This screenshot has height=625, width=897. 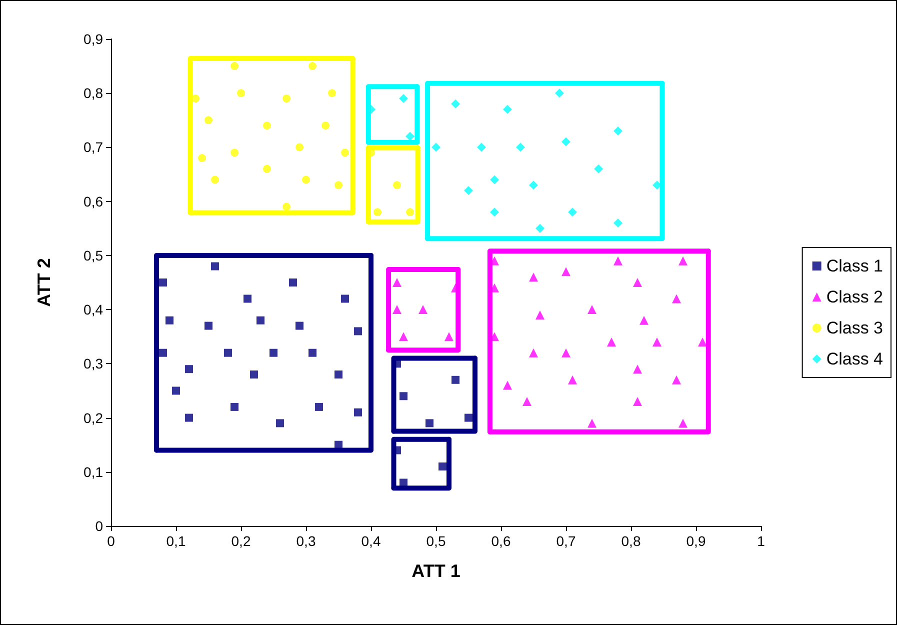 What do you see at coordinates (94, 201) in the screenshot?
I see `y-tick-label: 0,6` at bounding box center [94, 201].